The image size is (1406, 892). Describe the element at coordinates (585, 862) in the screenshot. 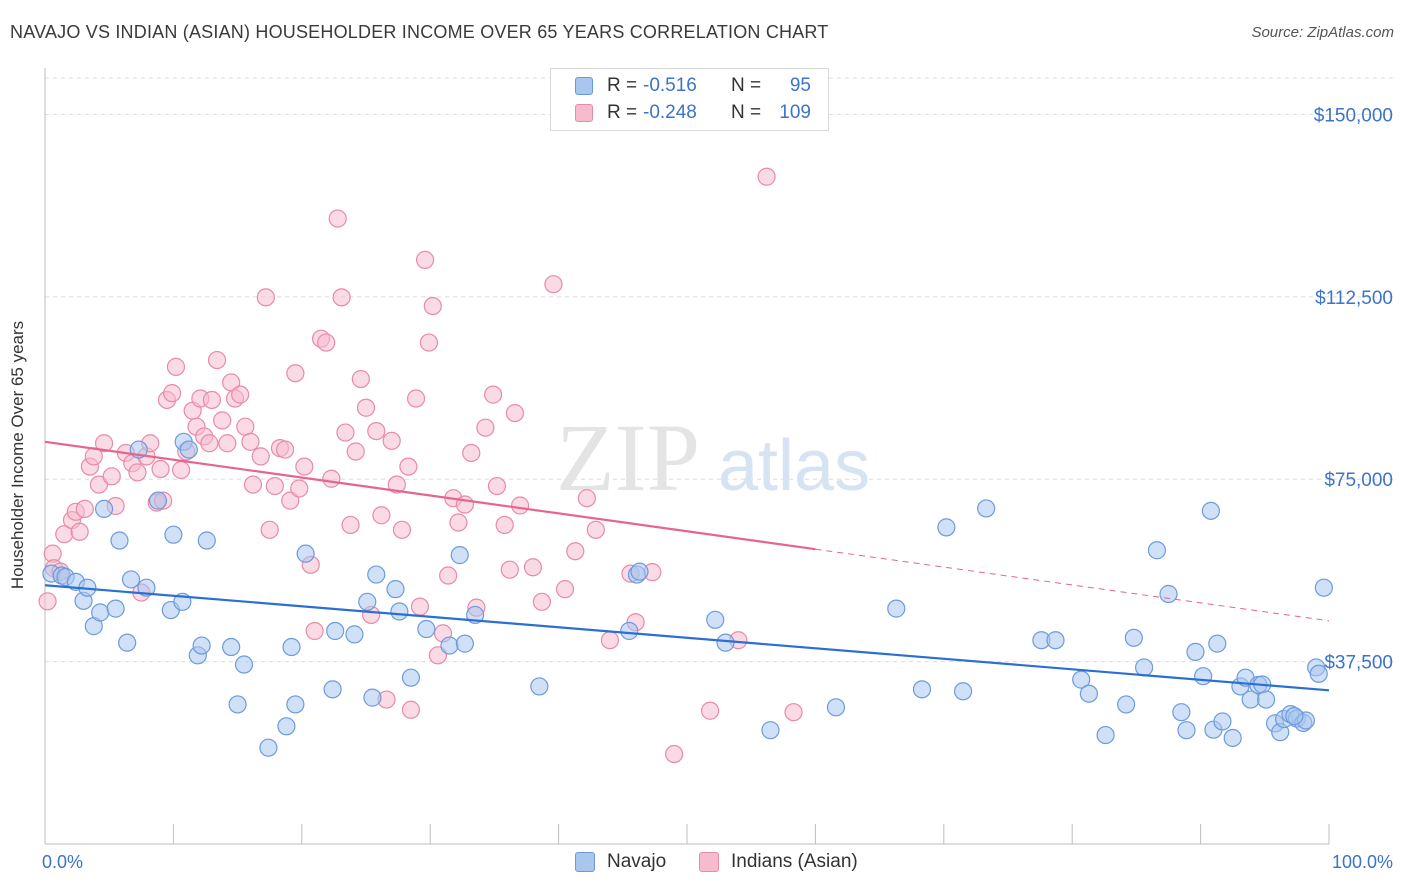

I see `navajo-legend-swatch` at that location.